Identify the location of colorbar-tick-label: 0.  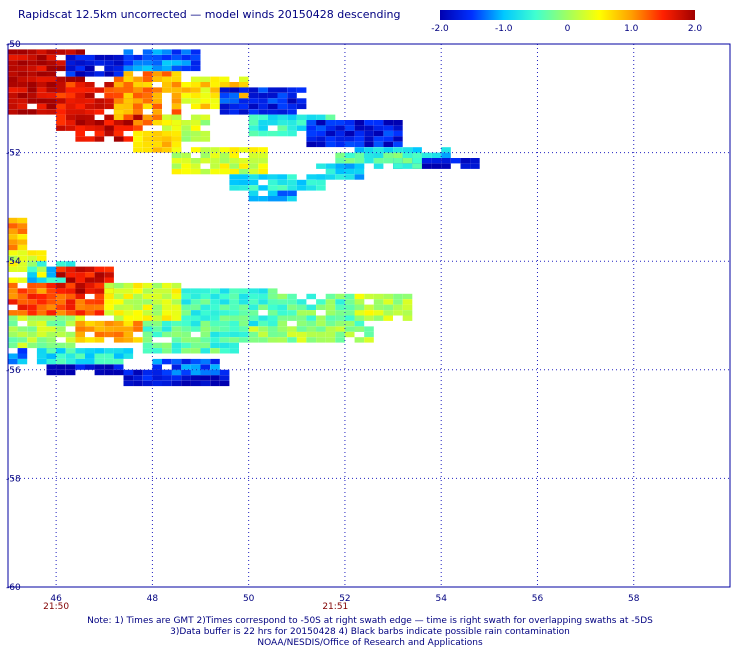
(568, 29).